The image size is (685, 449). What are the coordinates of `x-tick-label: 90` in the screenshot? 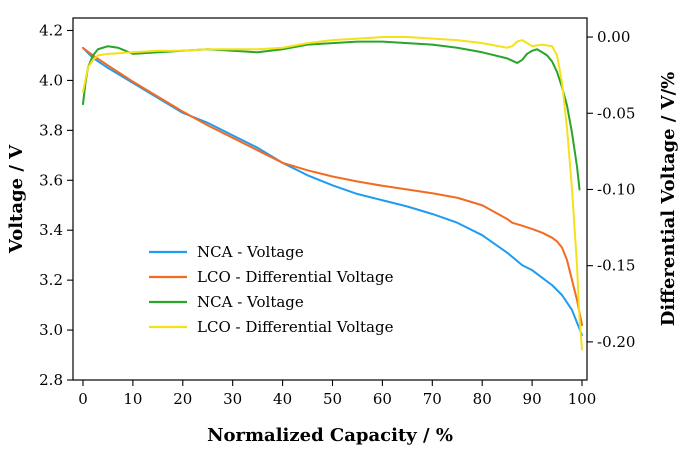 It's located at (532, 399).